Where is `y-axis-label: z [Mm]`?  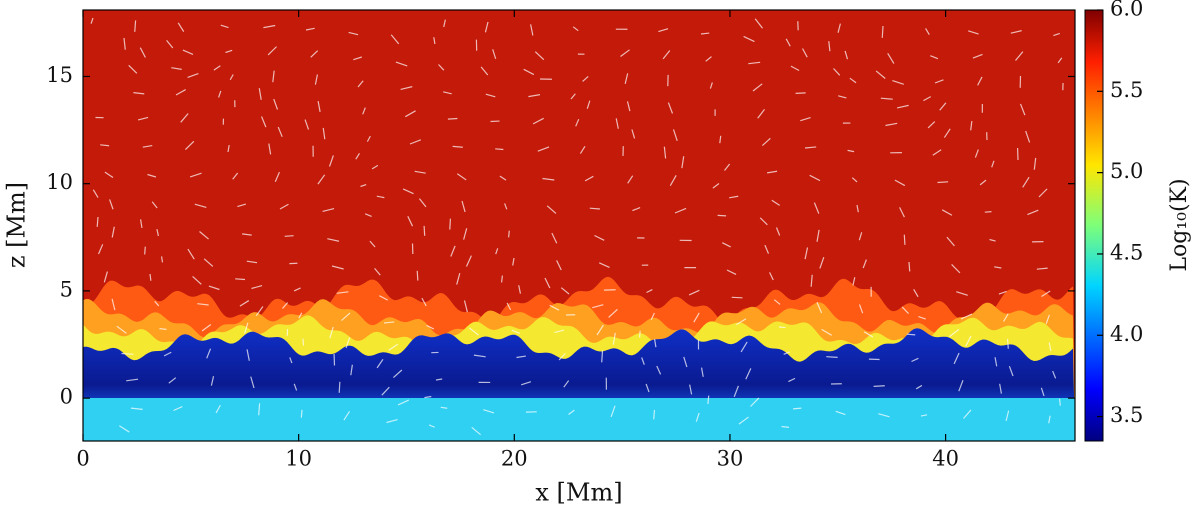 y-axis-label: z [Mm] is located at coordinates (17, 225).